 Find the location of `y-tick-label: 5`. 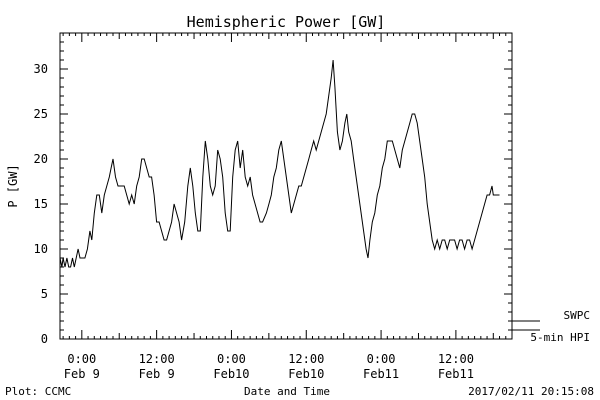

y-tick-label: 5 is located at coordinates (44, 294).